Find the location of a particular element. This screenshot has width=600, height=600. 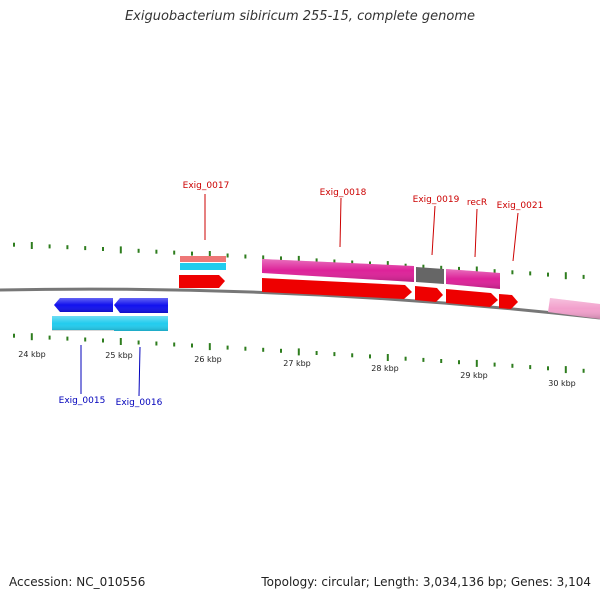

gene-label-exig-0021: Exig_0021 is located at coordinates (520, 206).